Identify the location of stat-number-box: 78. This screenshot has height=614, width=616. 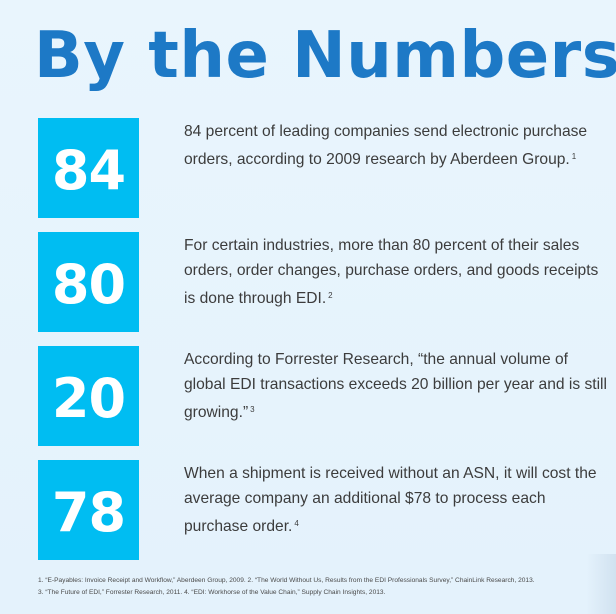
(88, 510).